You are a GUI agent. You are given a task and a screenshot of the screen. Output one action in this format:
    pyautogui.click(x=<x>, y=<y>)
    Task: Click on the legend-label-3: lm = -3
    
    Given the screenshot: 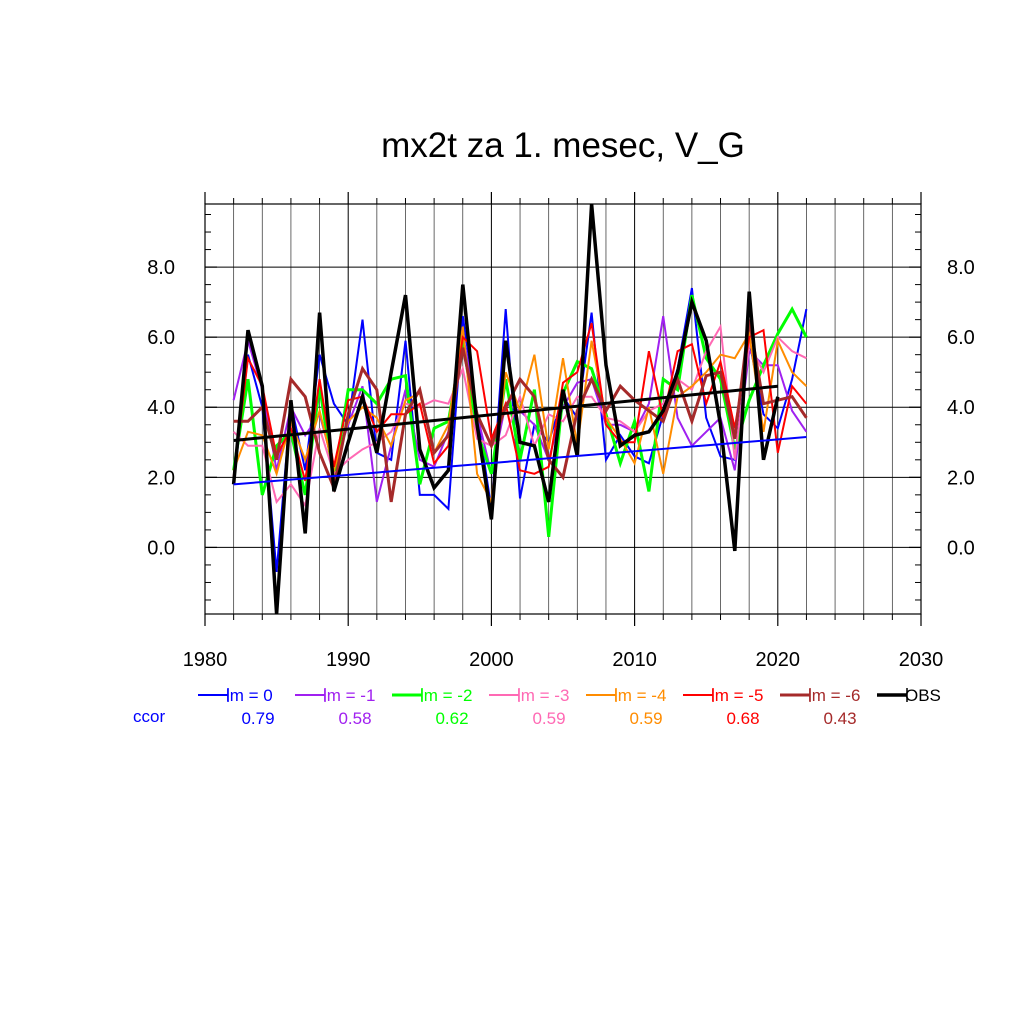 What is the action you would take?
    pyautogui.click(x=543, y=695)
    